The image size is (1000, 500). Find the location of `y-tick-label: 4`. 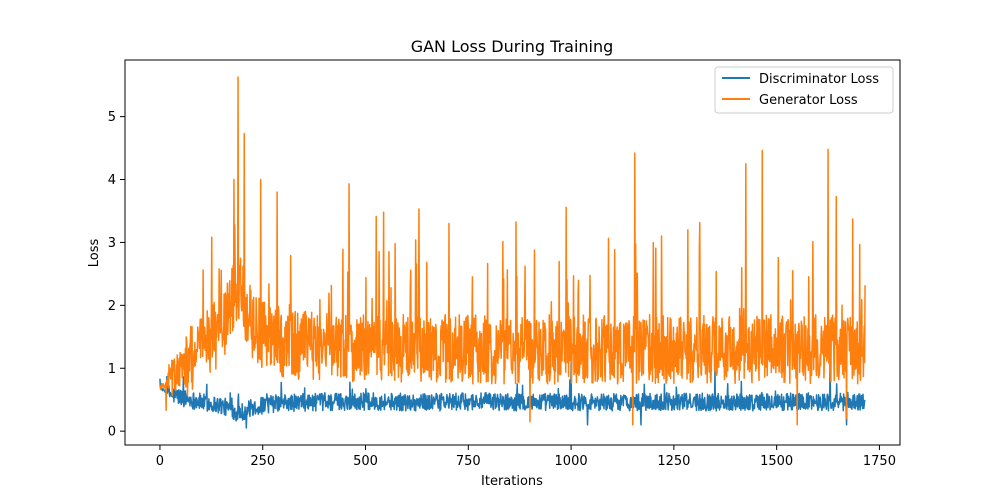

y-tick-label: 4 is located at coordinates (112, 180).